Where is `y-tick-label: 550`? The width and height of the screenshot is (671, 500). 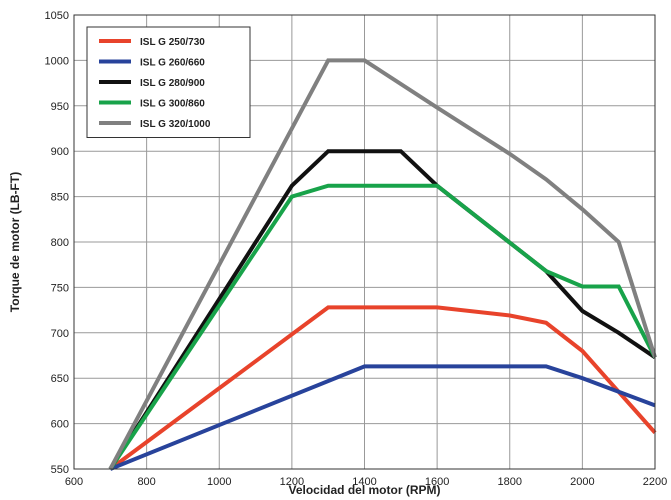 y-tick-label: 550 is located at coordinates (60, 470).